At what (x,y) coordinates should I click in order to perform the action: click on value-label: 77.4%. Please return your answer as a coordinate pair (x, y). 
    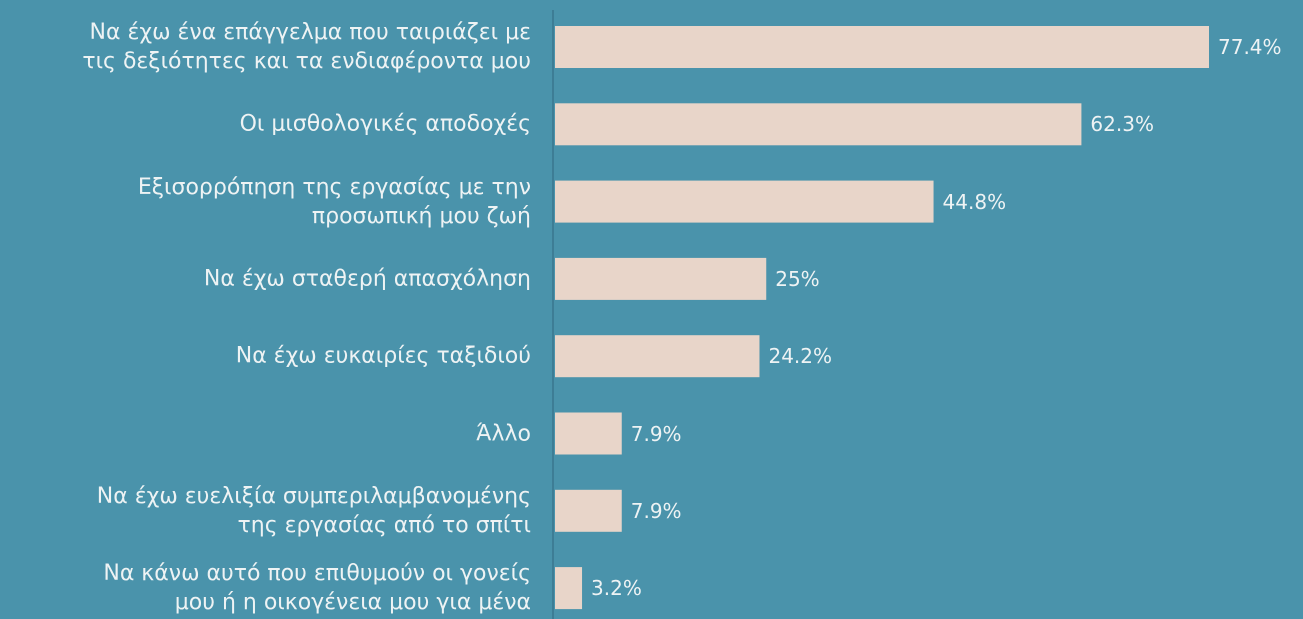
    Looking at the image, I should click on (1250, 47).